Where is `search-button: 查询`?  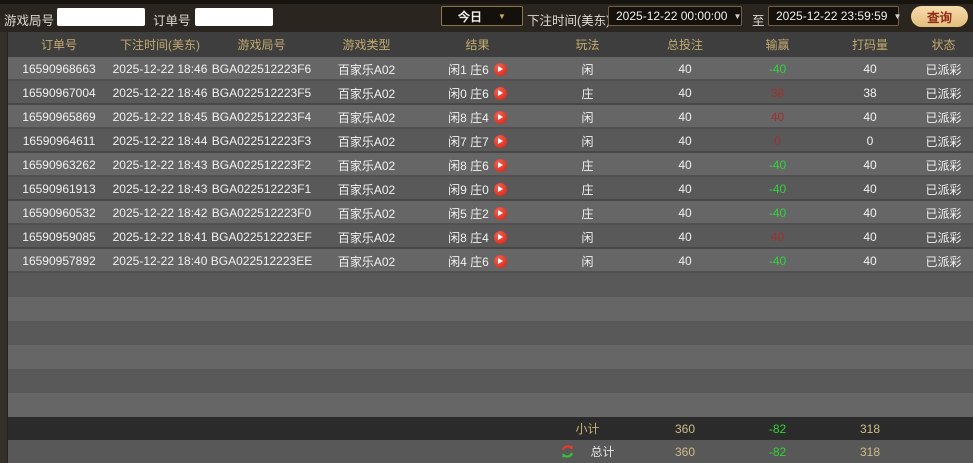 search-button: 查询 is located at coordinates (939, 16).